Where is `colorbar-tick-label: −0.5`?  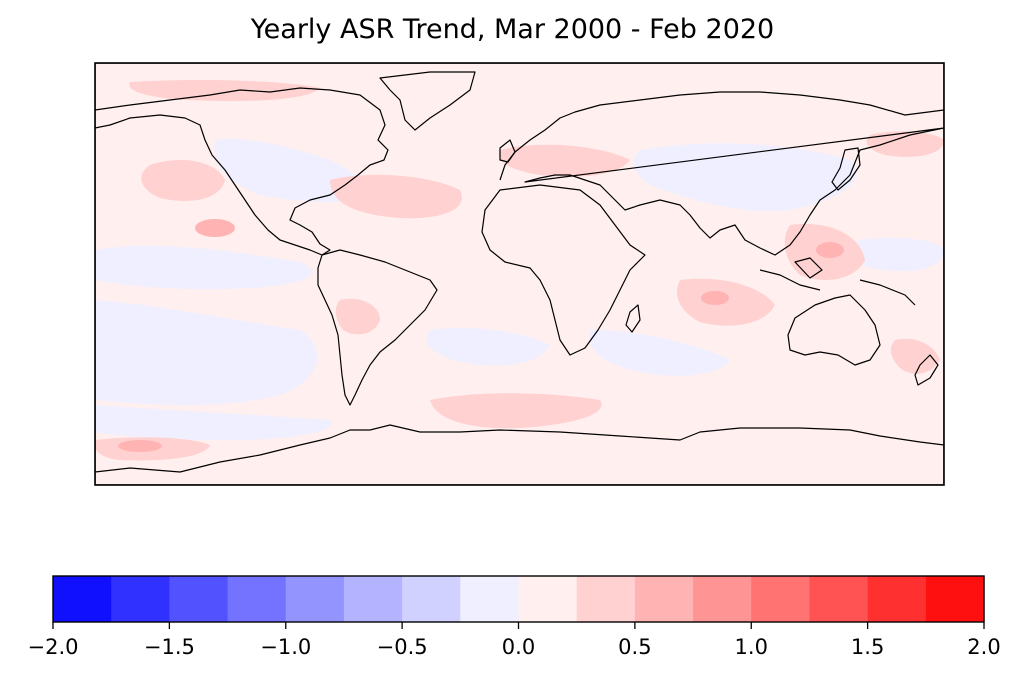 colorbar-tick-label: −0.5 is located at coordinates (402, 647).